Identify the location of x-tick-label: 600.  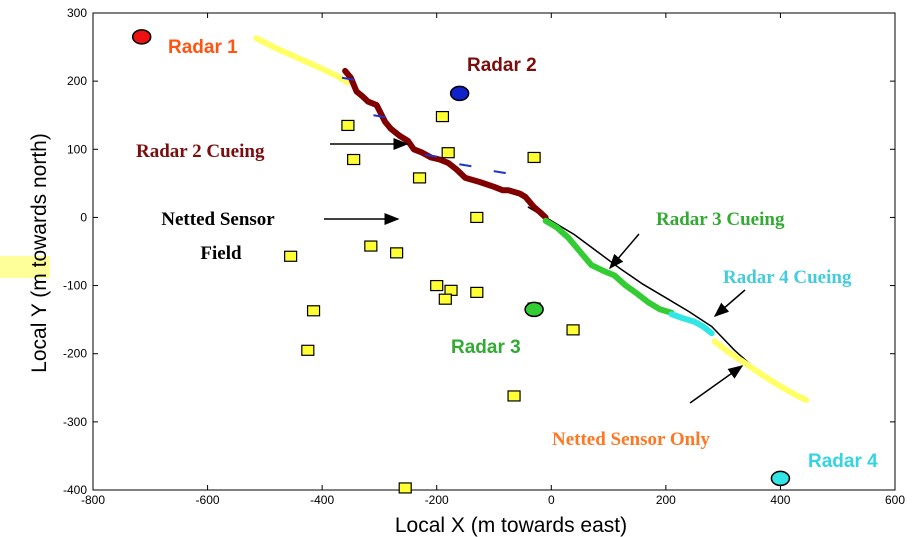
(895, 500).